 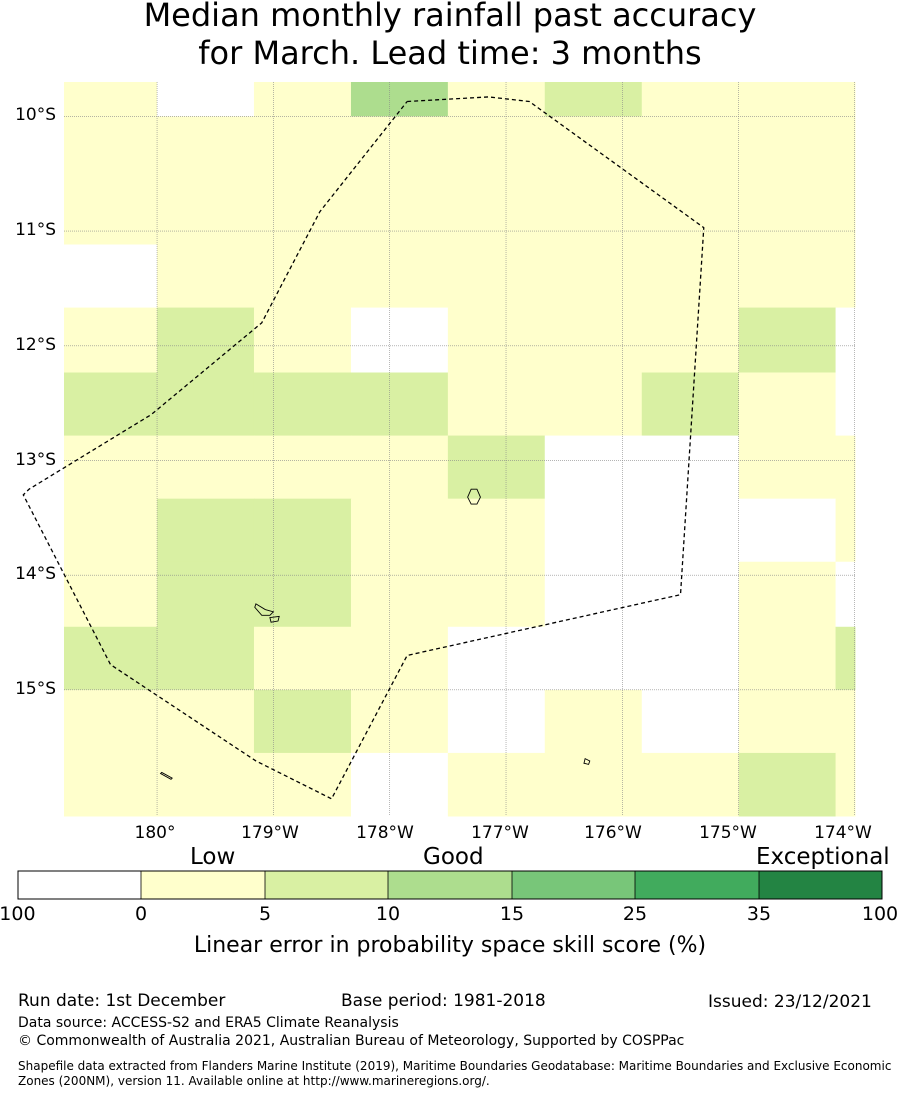 What do you see at coordinates (453, 857) in the screenshot?
I see `colorbar-good-label: Good` at bounding box center [453, 857].